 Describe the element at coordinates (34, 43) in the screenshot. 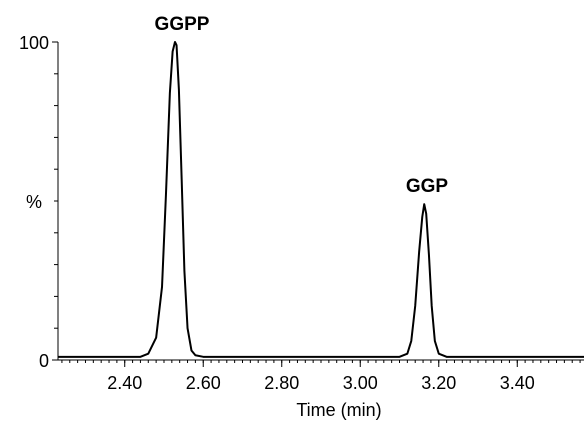

I see `y-tick-label: 100` at that location.